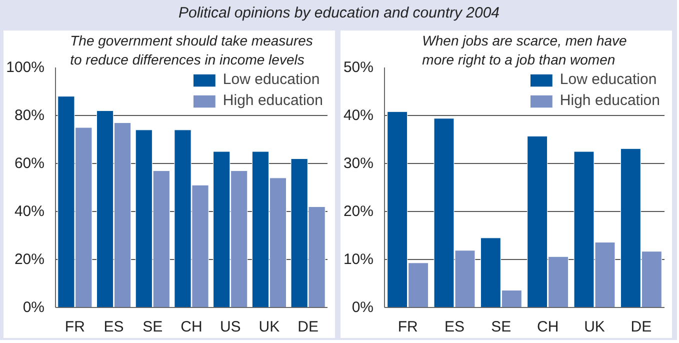 This screenshot has height=343, width=679. What do you see at coordinates (358, 163) in the screenshot?
I see `y-tick-label: 30%` at bounding box center [358, 163].